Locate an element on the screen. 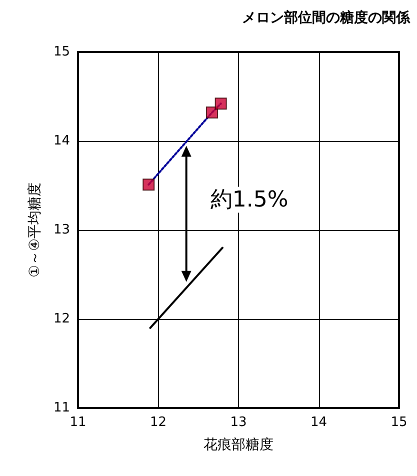  x-tick-label: 13 is located at coordinates (238, 422).